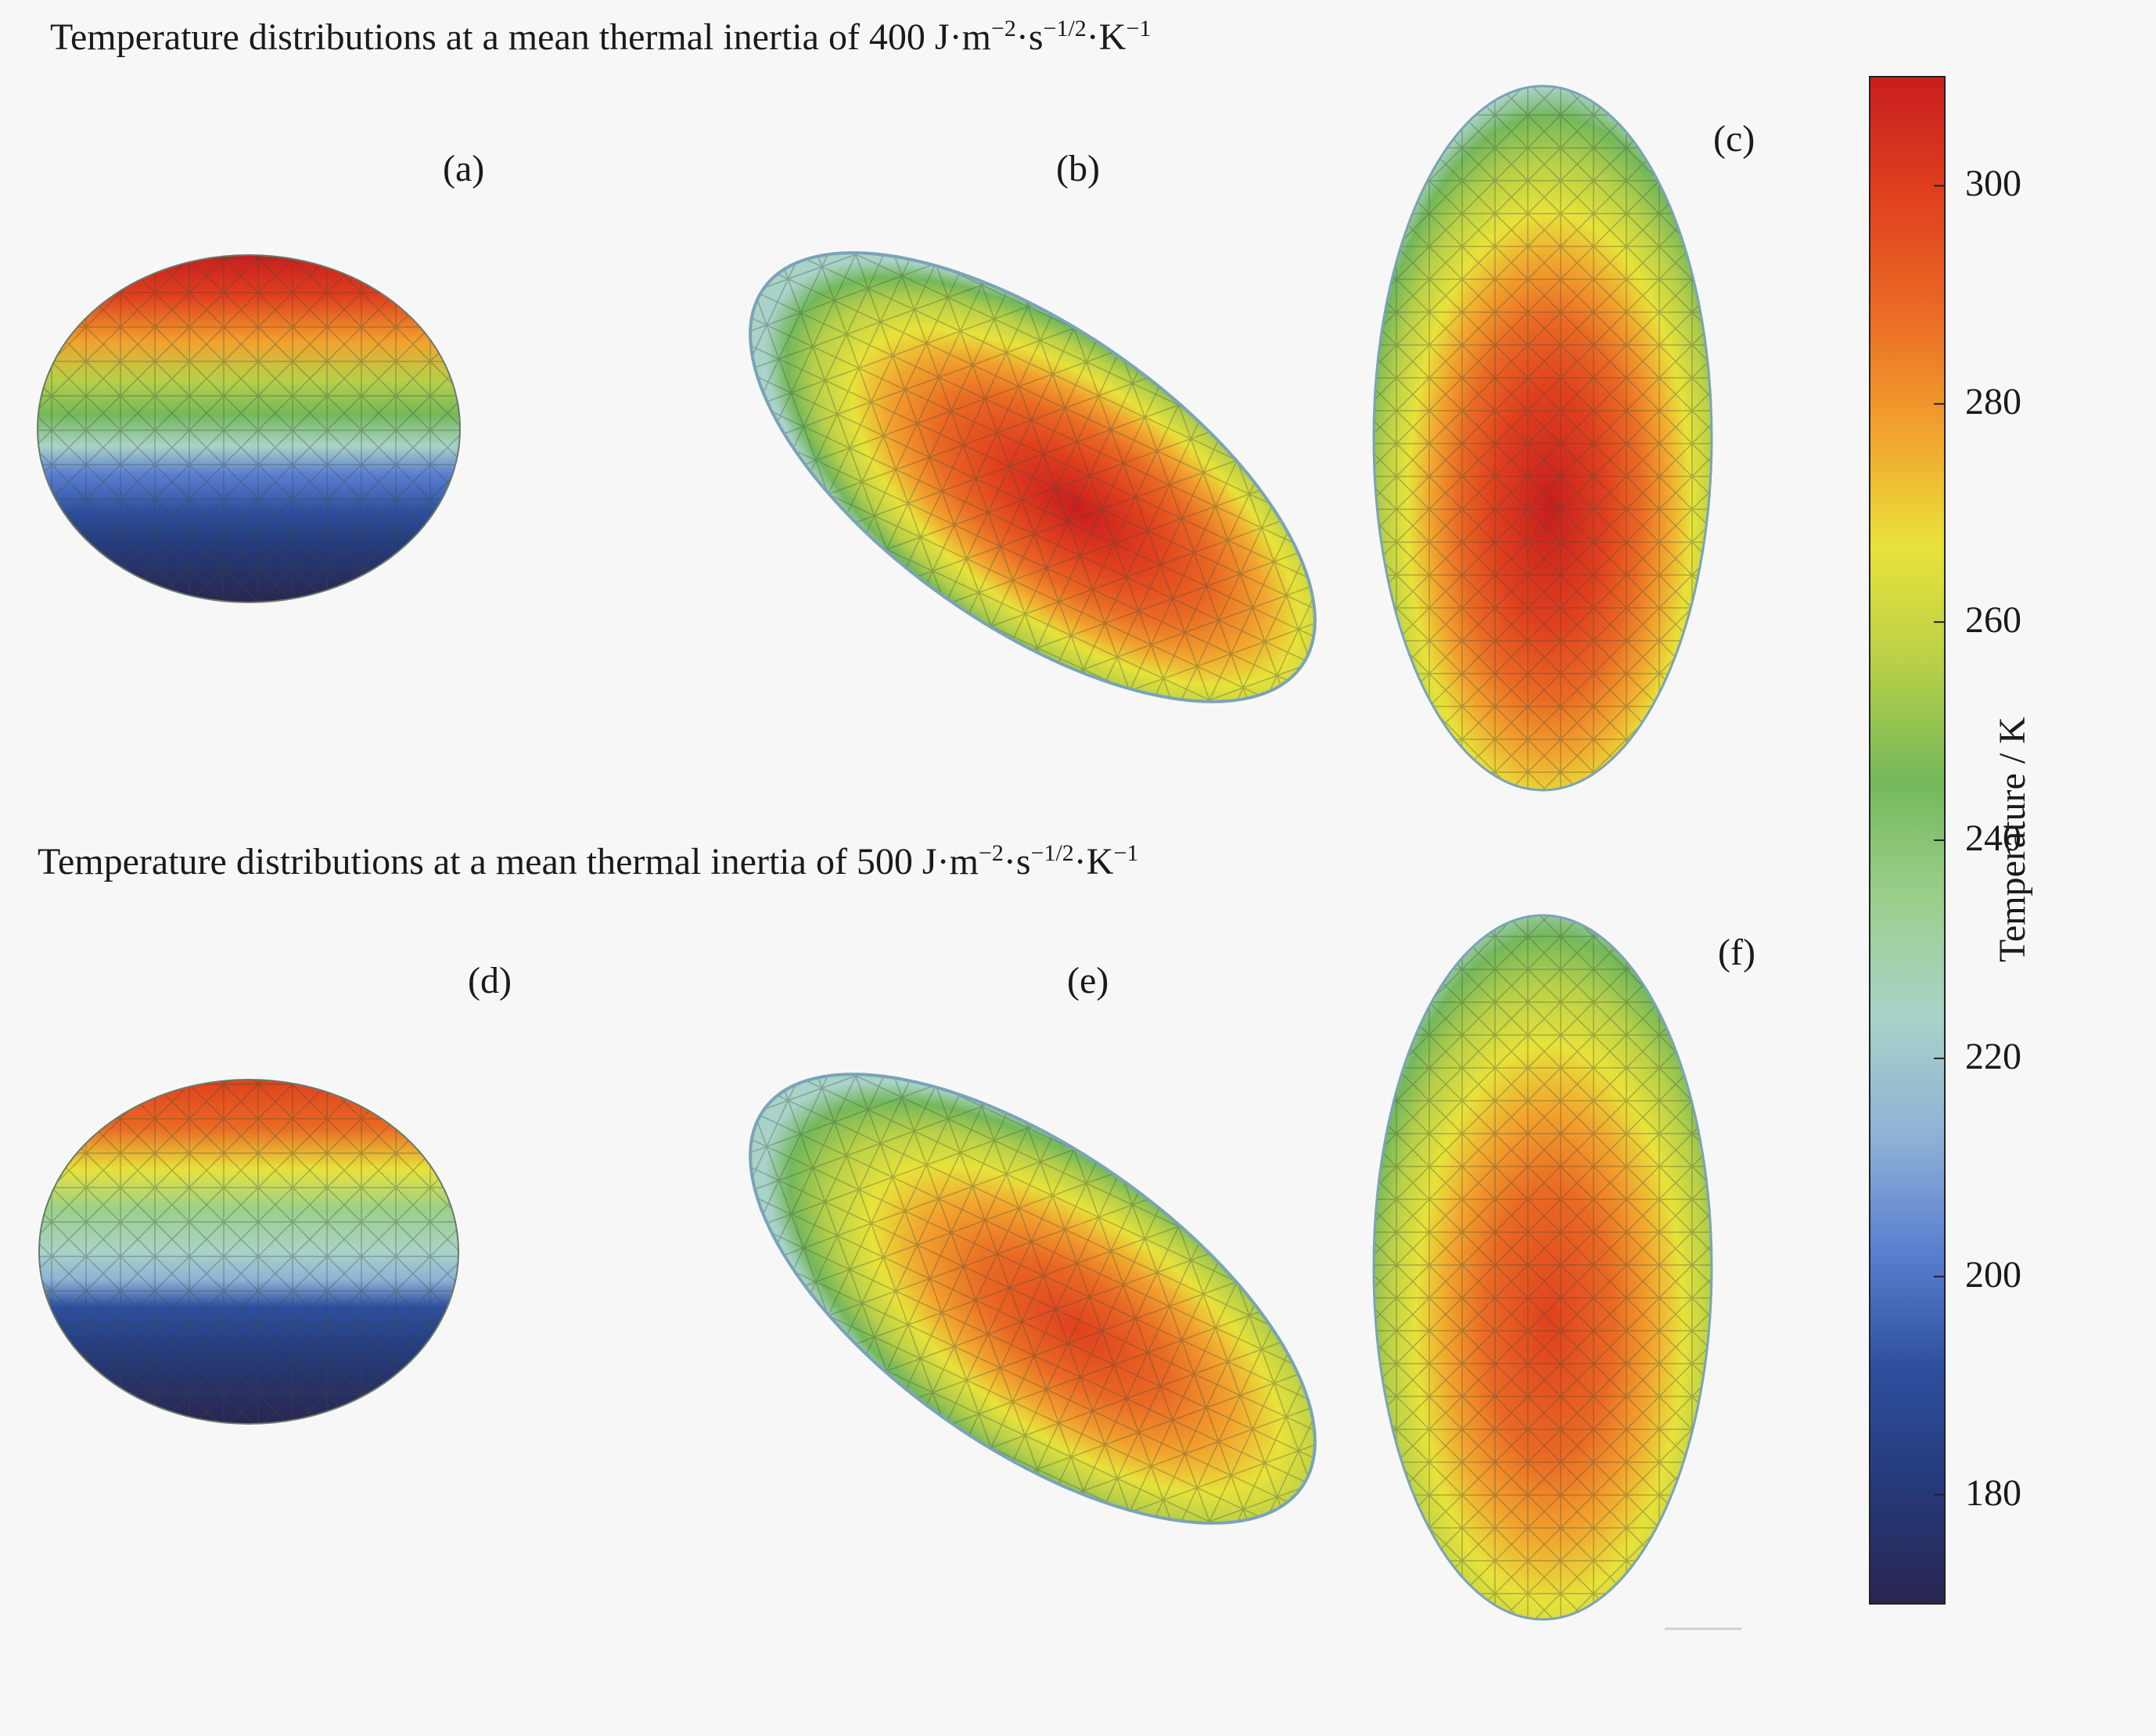 Image resolution: width=2156 pixels, height=1736 pixels. Describe the element at coordinates (1993, 620) in the screenshot. I see `colorbar-tick-label: 260` at that location.